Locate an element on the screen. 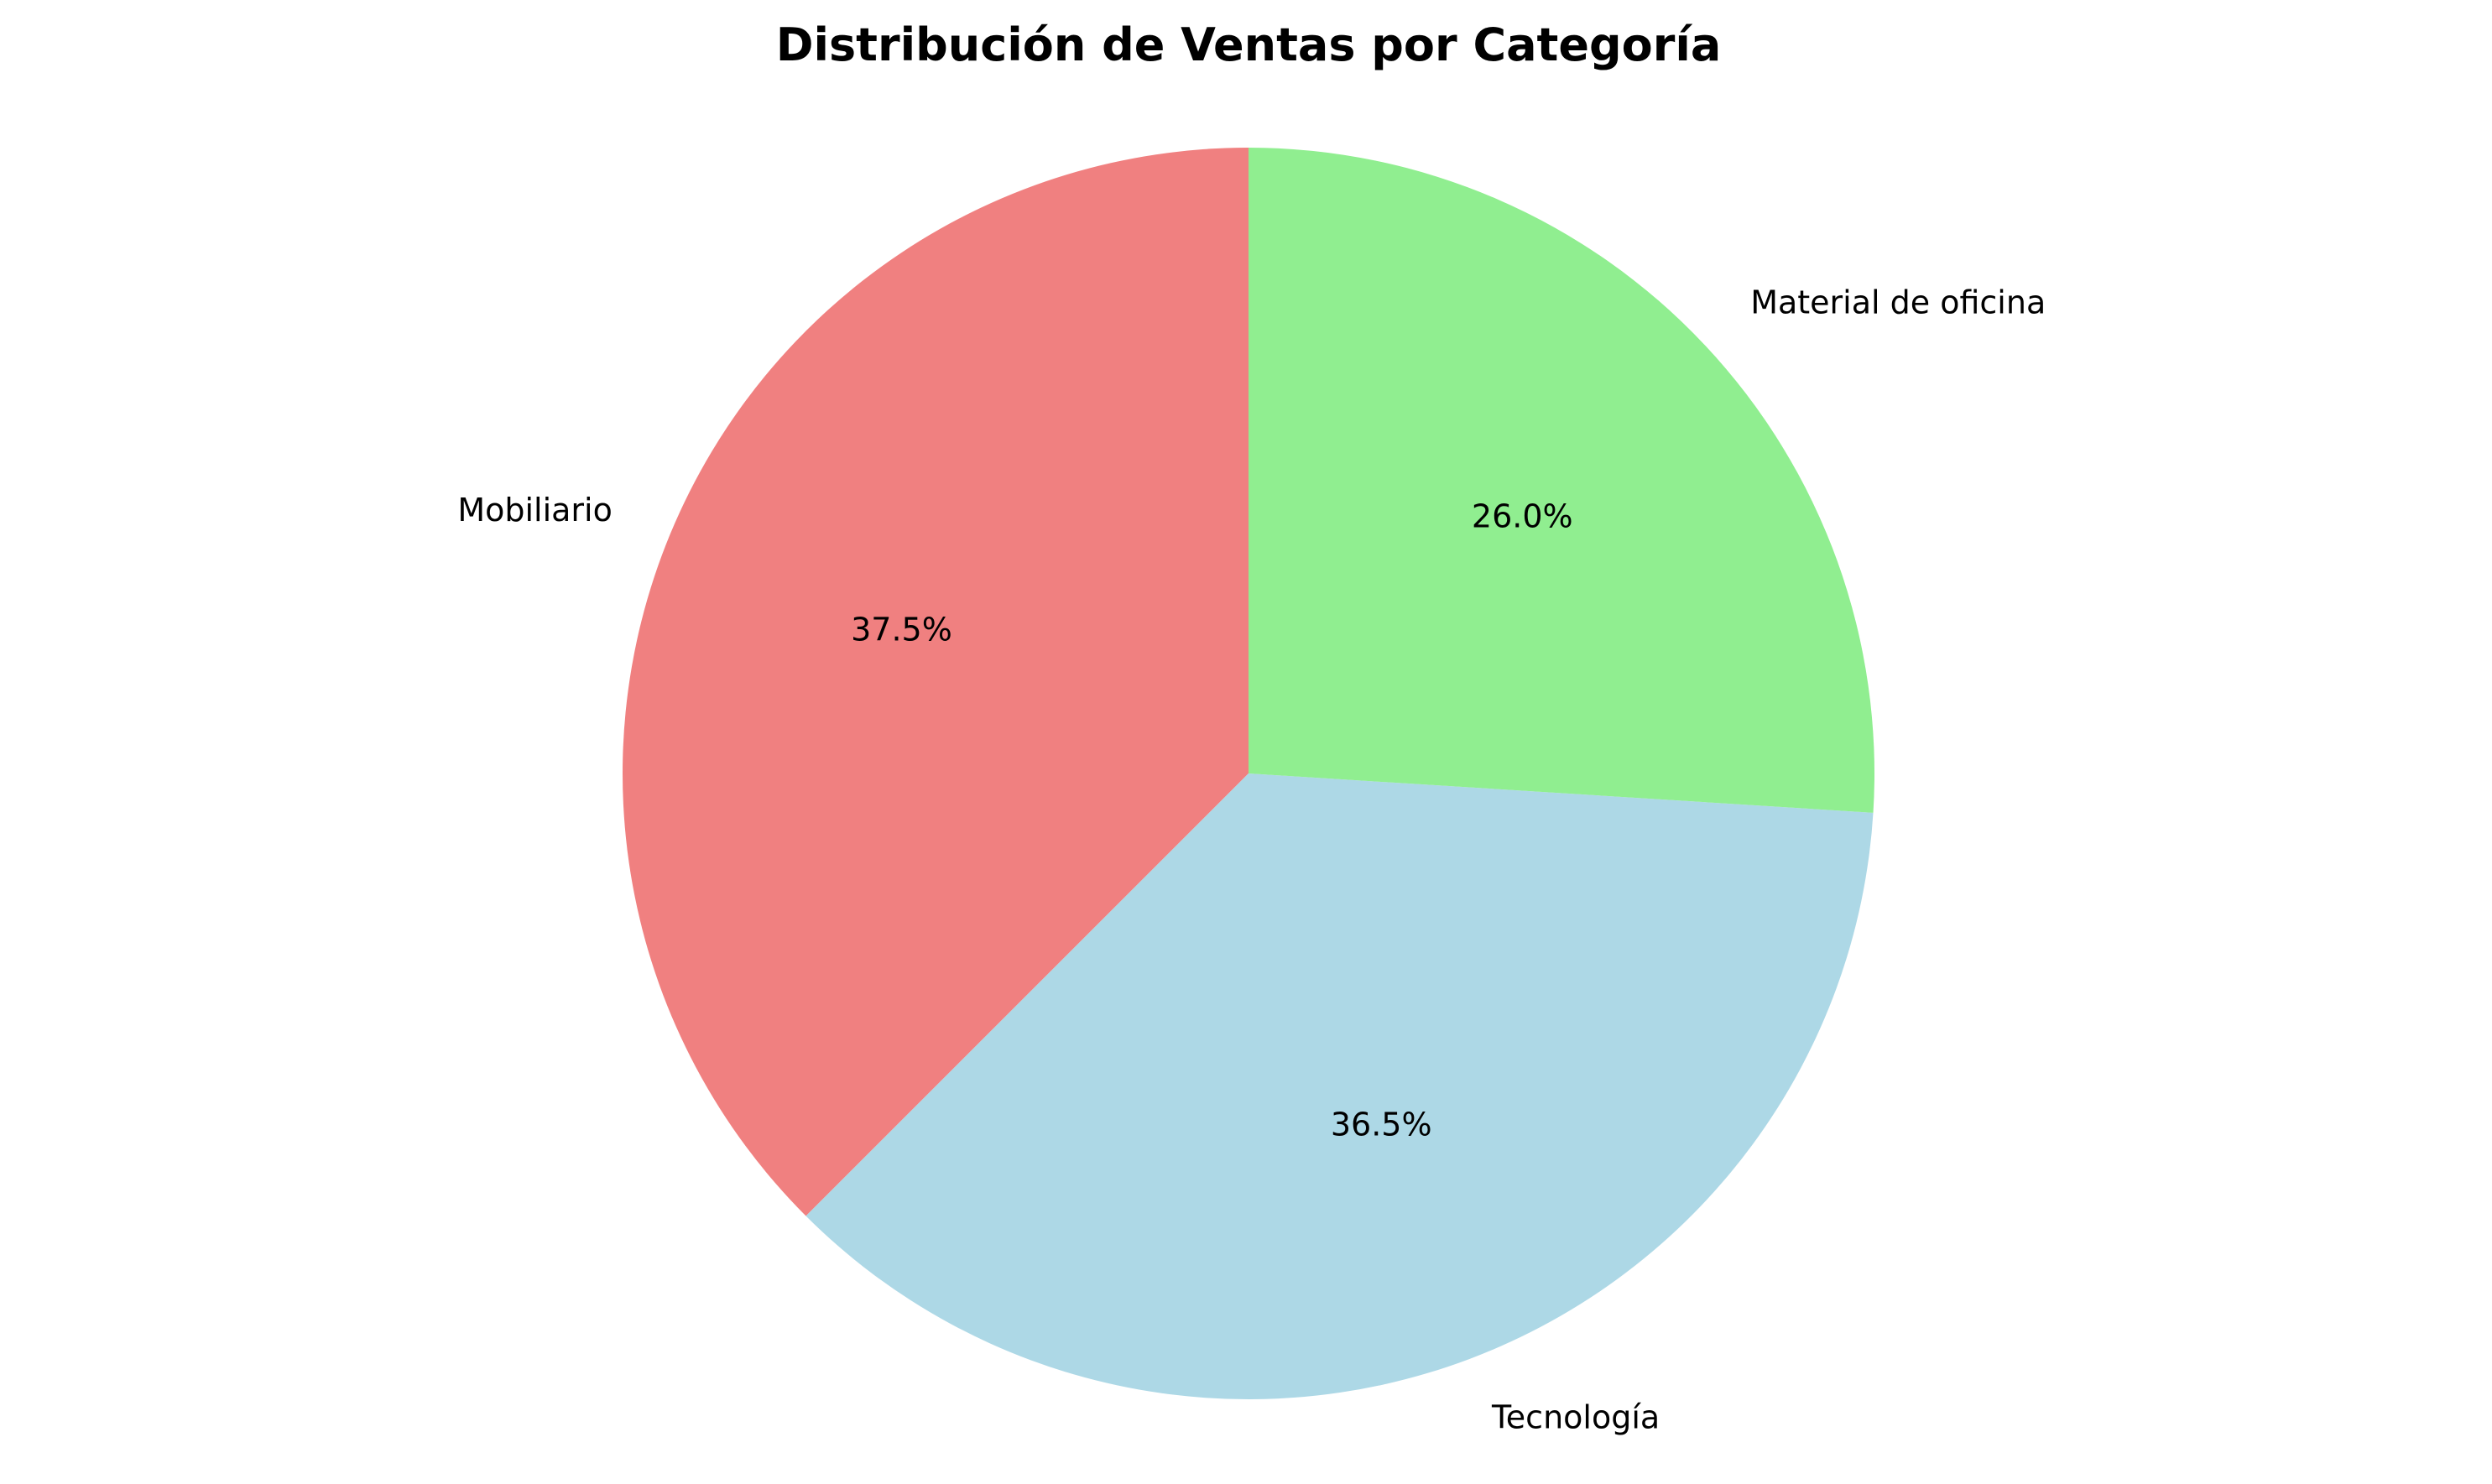 Image resolution: width=2492 pixels, height=1484 pixels. category-label: Material de oficina is located at coordinates (1898, 302).